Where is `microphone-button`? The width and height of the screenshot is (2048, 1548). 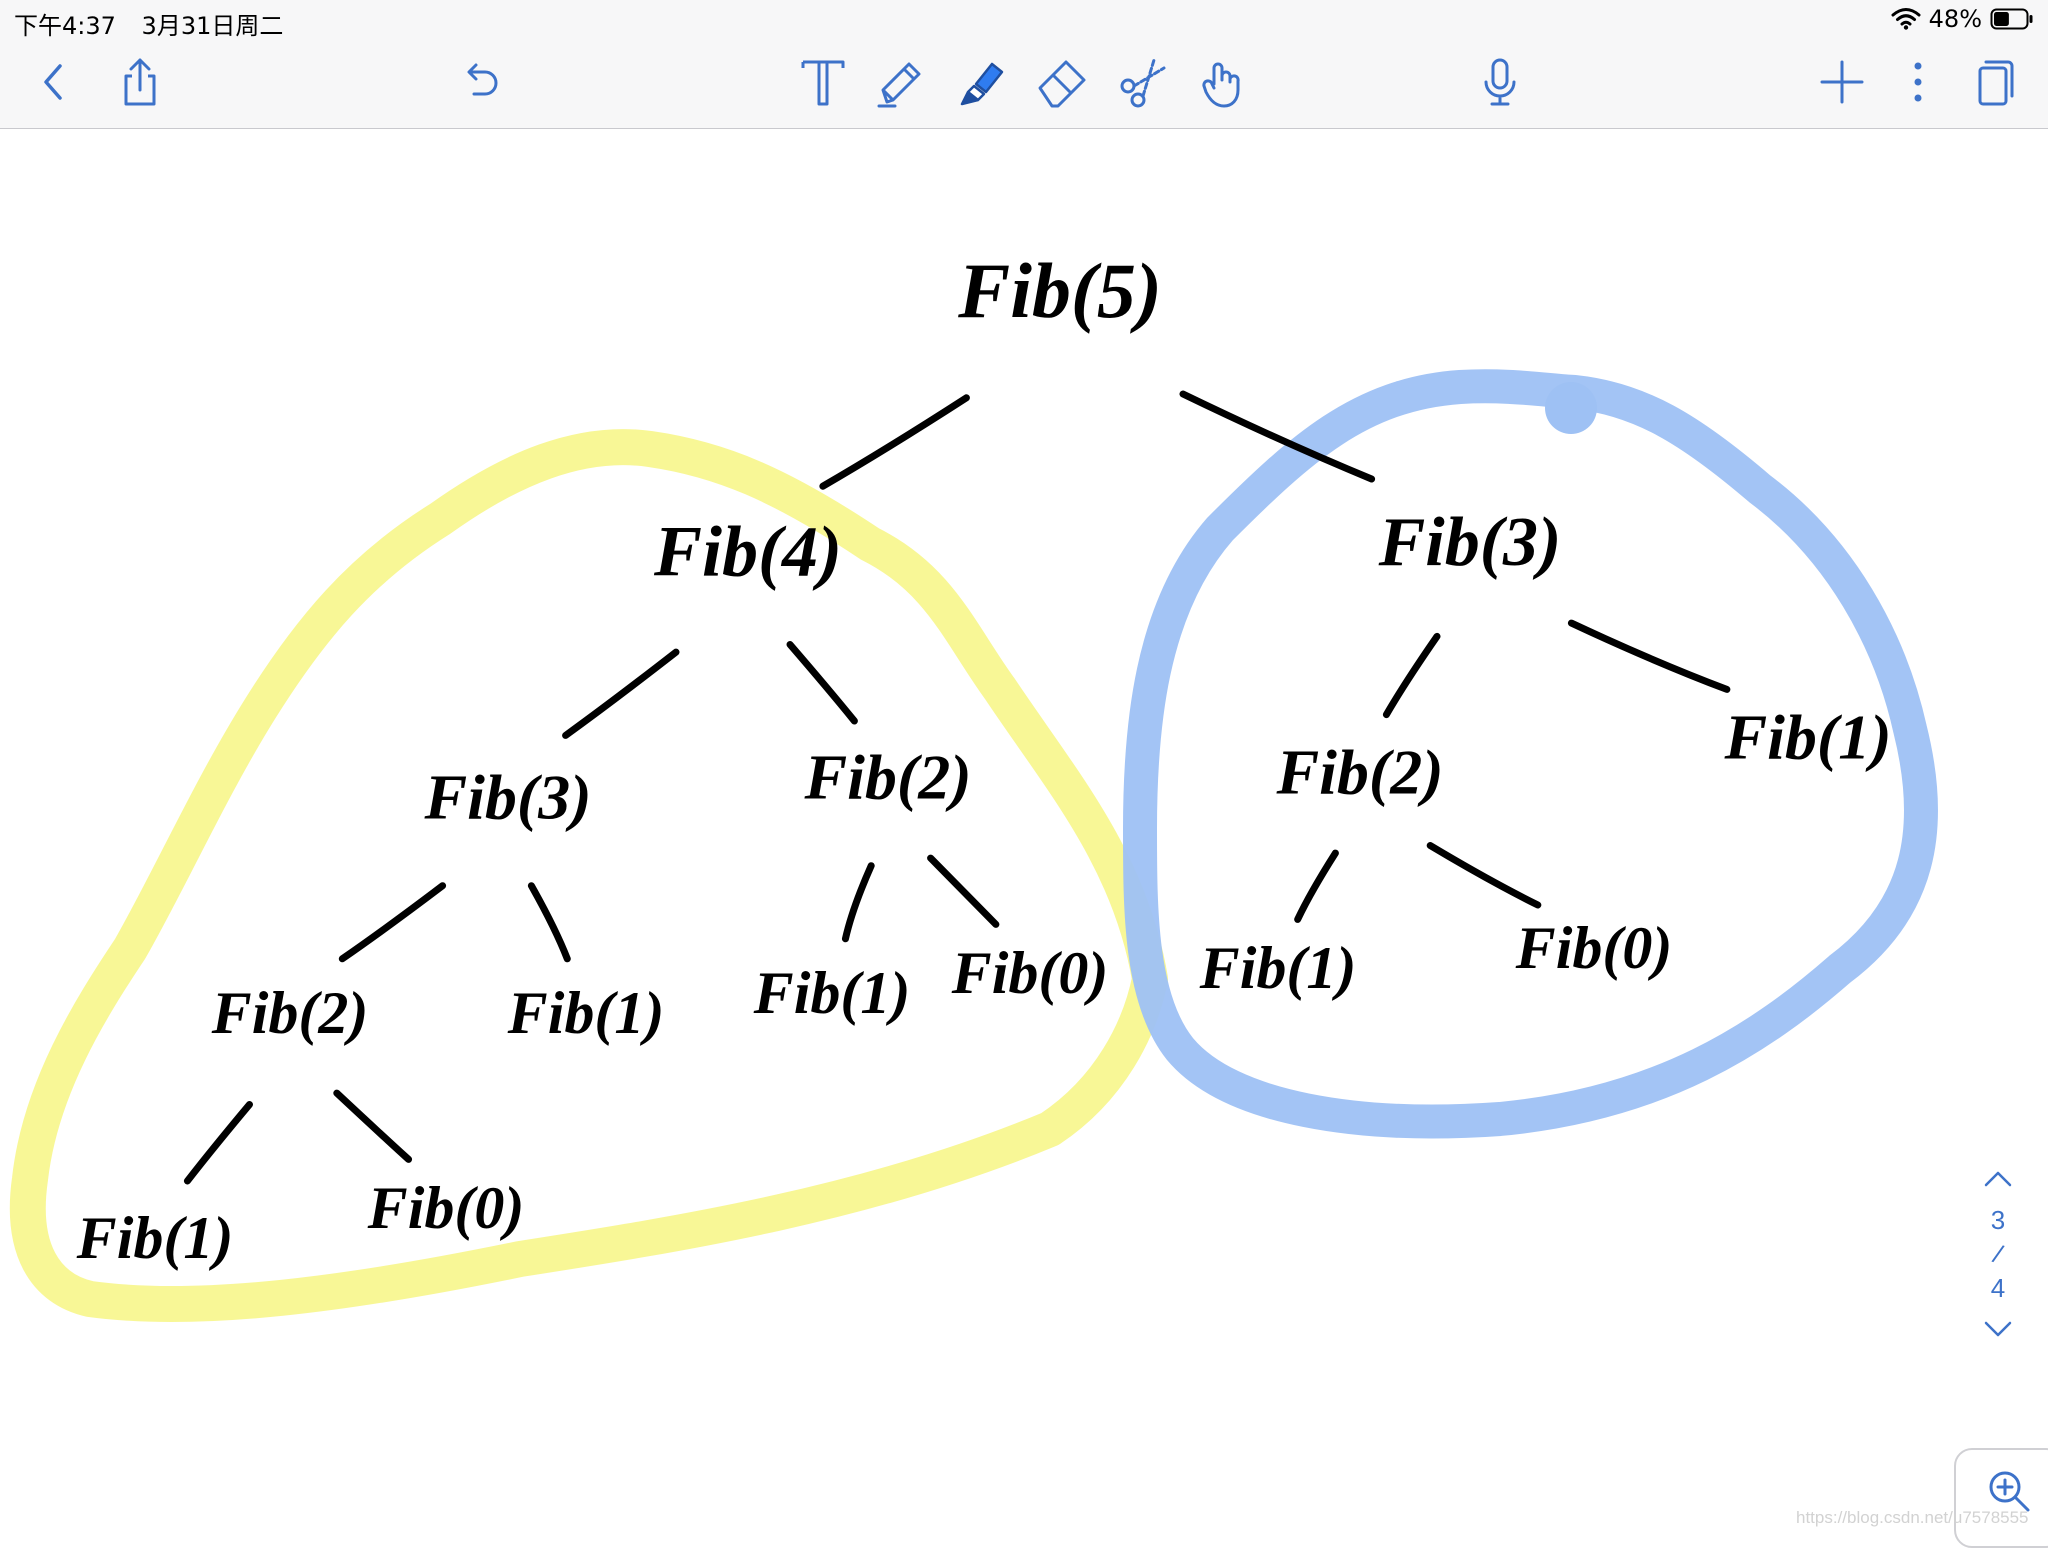 microphone-button is located at coordinates (1500, 82).